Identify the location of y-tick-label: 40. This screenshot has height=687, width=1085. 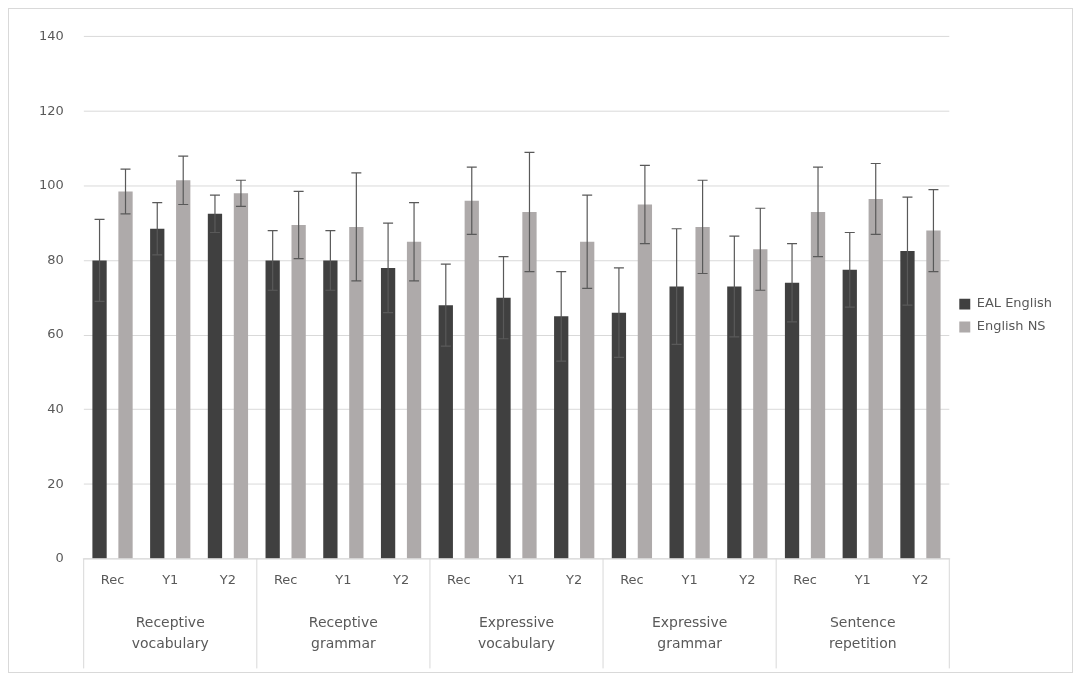
(55, 408).